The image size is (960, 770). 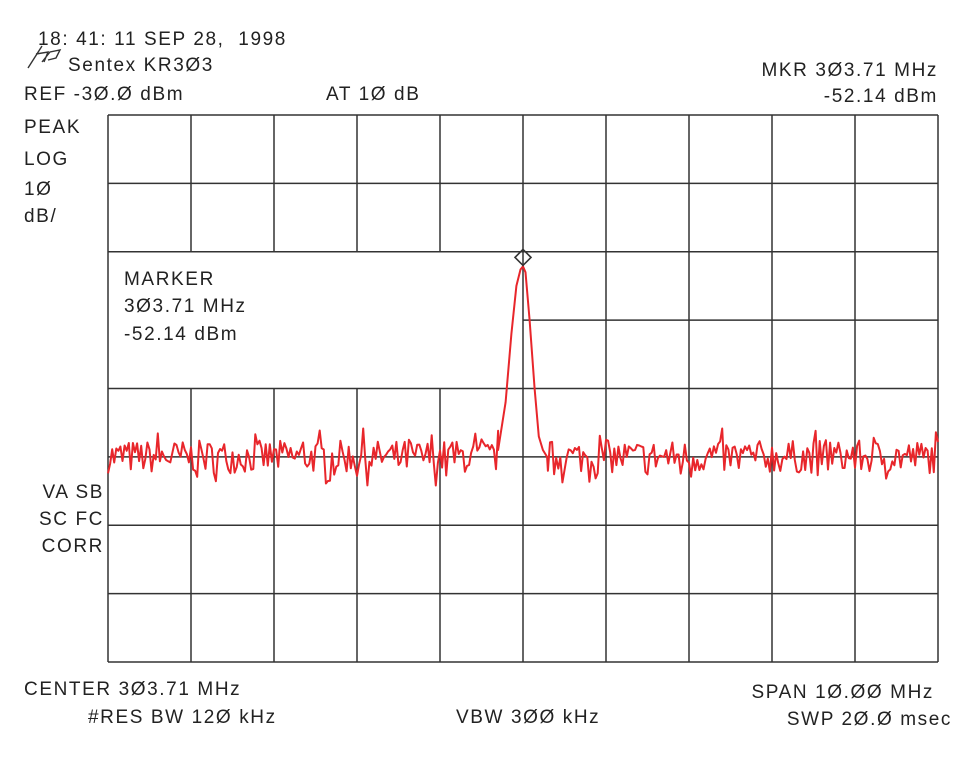 What do you see at coordinates (528, 717) in the screenshot?
I see `video-bandwidth: VBW 3ØØ kHz` at bounding box center [528, 717].